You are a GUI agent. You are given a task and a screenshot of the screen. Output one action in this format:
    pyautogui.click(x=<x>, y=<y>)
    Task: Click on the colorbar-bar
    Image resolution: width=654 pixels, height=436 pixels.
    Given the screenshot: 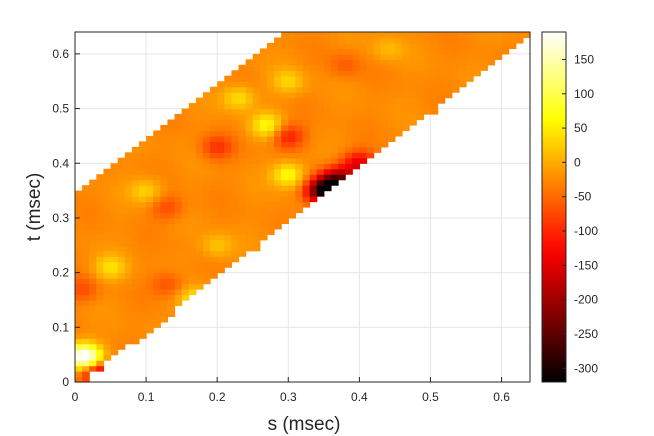 What is the action you would take?
    pyautogui.click(x=554, y=207)
    